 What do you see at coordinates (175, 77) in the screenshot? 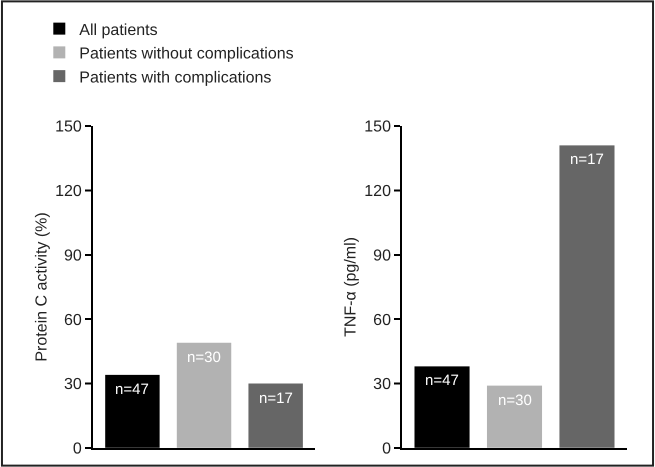
I see `legend-label: Patients with complications` at bounding box center [175, 77].